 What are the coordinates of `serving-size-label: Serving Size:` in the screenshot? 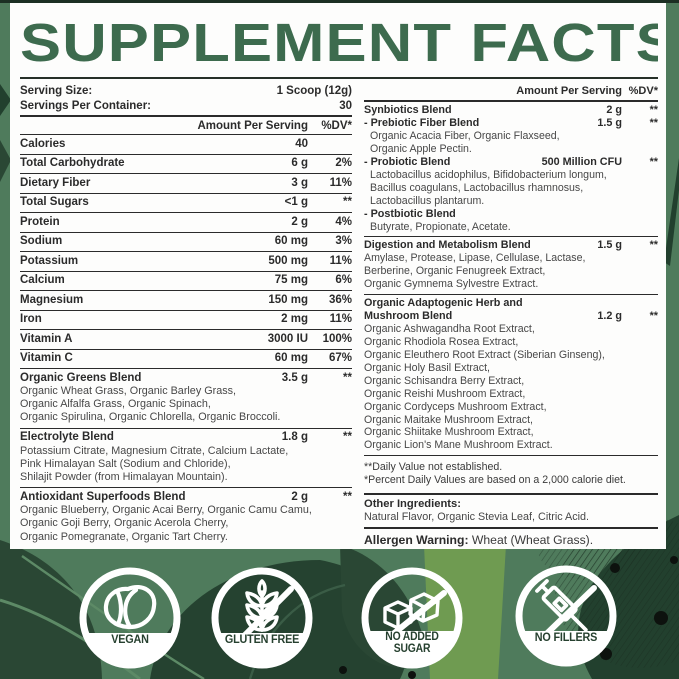 It's located at (56, 91).